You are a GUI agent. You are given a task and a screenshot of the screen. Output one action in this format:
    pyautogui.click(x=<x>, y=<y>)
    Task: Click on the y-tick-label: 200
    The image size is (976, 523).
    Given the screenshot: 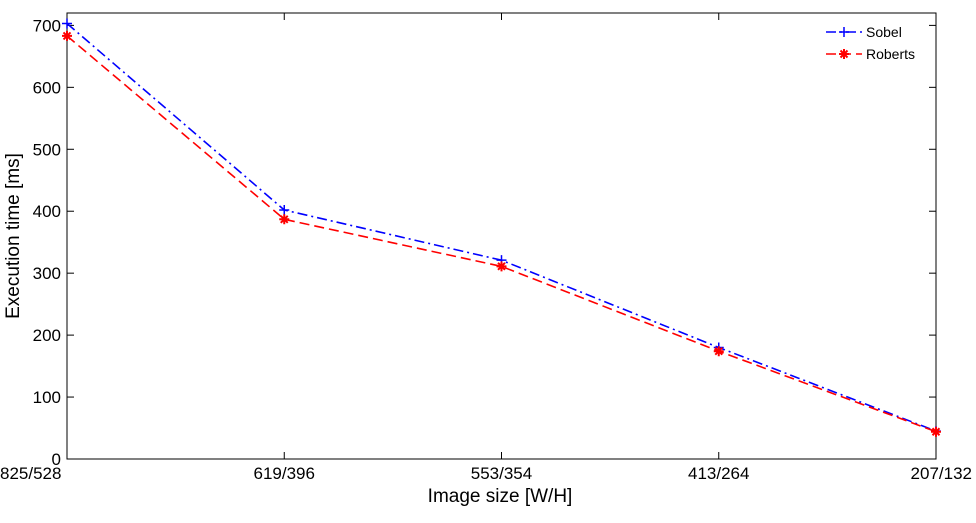 What is the action you would take?
    pyautogui.click(x=47, y=335)
    